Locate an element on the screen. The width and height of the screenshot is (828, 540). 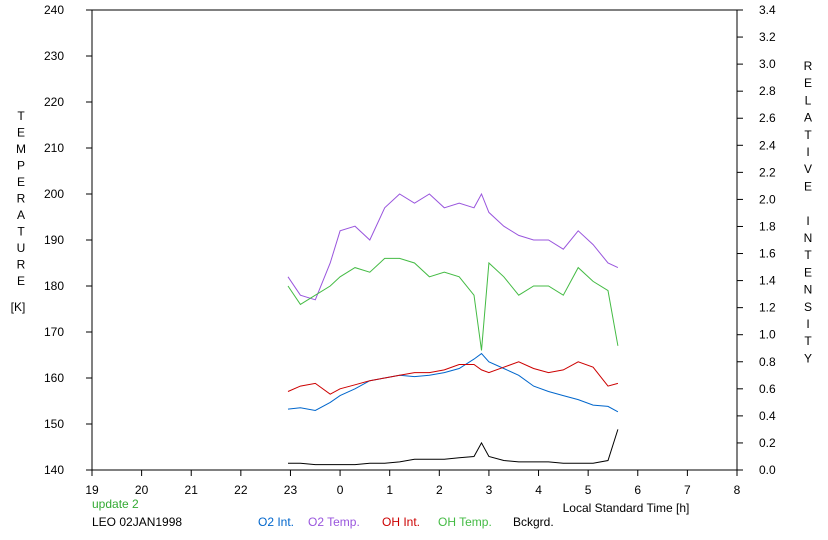
x-tick-label-5: 0 is located at coordinates (340, 490).